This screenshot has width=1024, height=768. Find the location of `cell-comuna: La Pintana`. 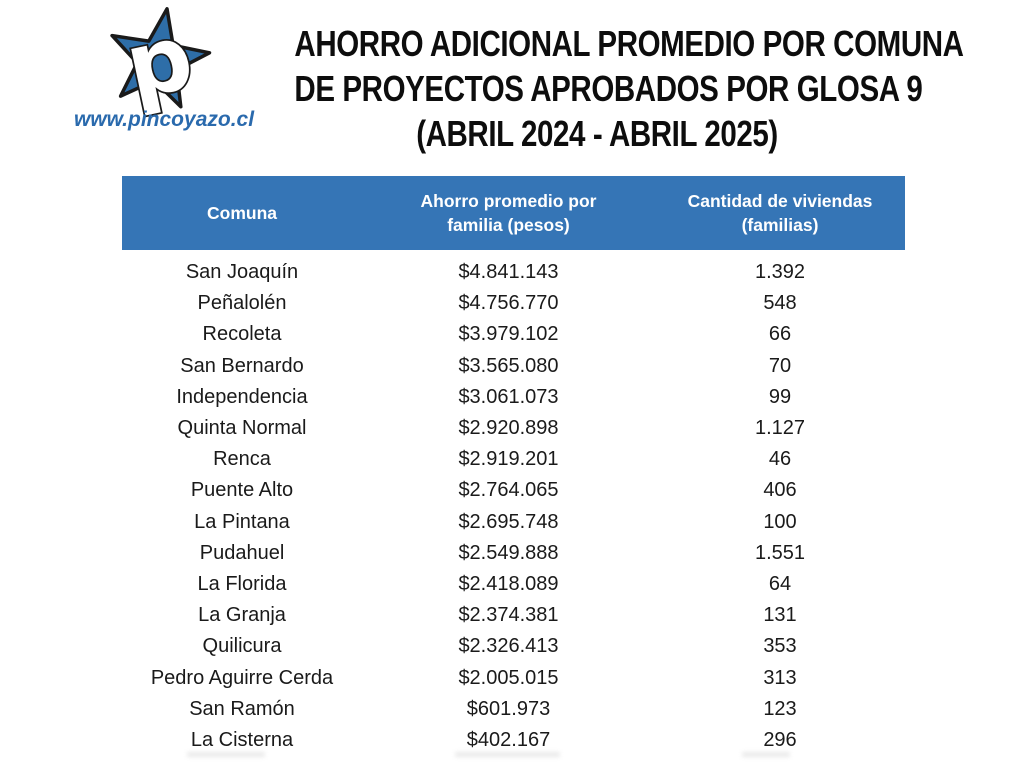

cell-comuna: La Pintana is located at coordinates (242, 521).